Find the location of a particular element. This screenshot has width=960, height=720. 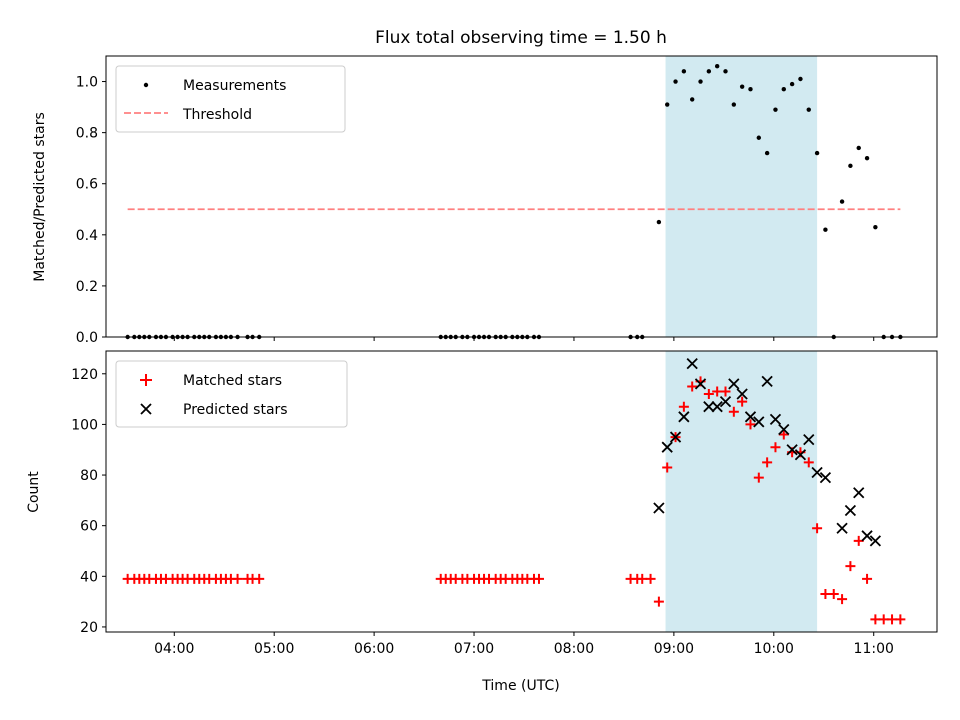

chart-title: Flux total observing time = 1.50 h is located at coordinates (521, 38).